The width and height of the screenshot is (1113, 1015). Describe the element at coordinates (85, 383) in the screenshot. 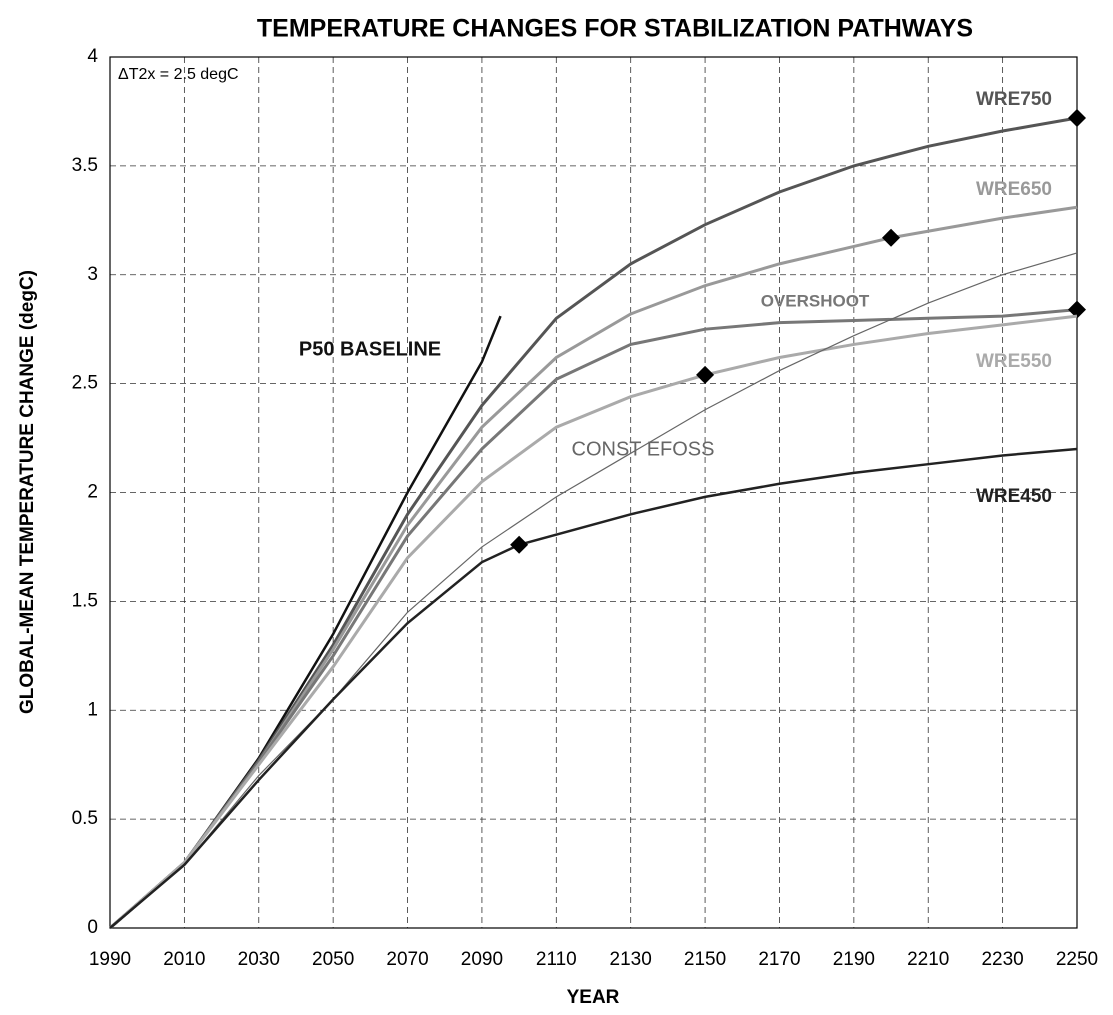

I see `y-tick-label: 2.5` at that location.